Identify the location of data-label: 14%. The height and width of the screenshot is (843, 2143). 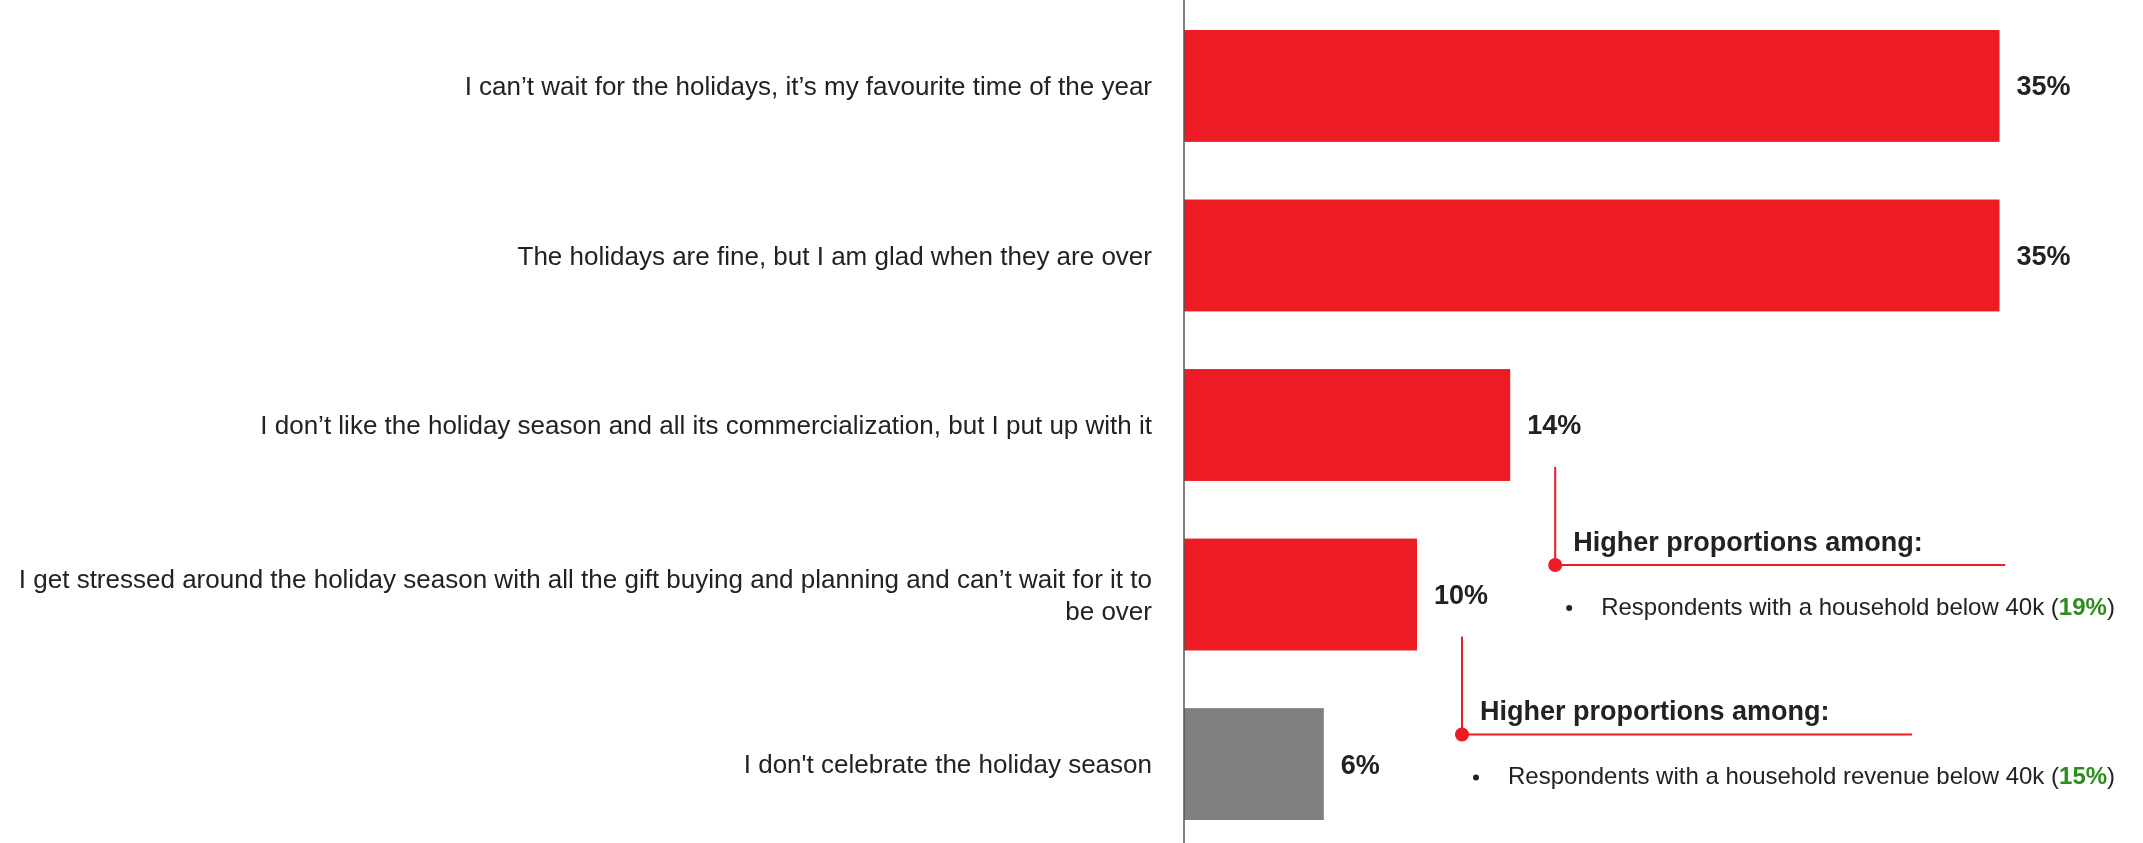
(1554, 425).